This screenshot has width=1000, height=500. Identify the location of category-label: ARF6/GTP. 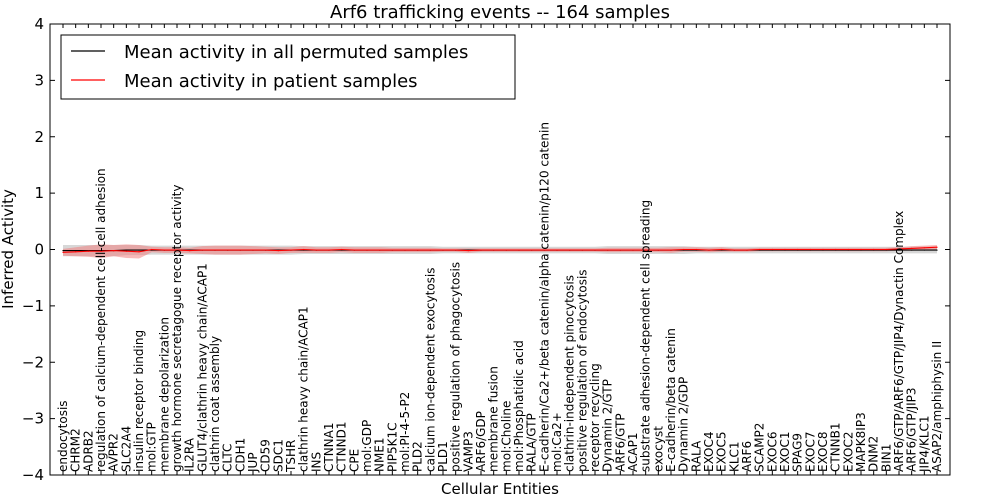
(620, 442).